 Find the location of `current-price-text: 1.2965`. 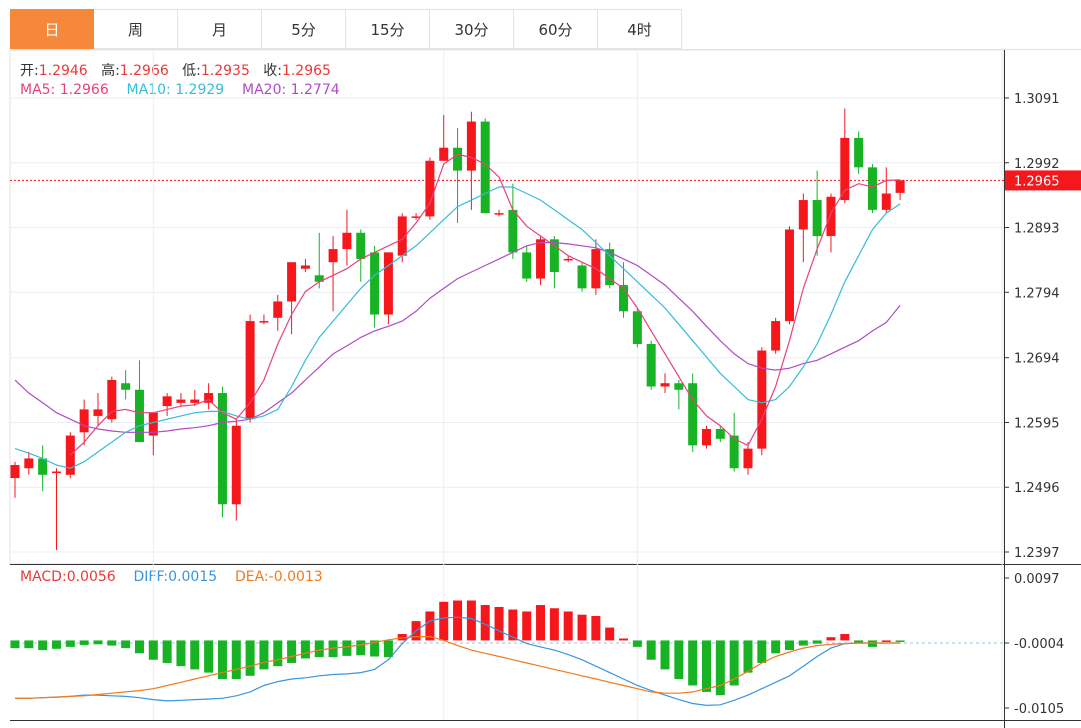

current-price-text: 1.2965 is located at coordinates (1037, 181).